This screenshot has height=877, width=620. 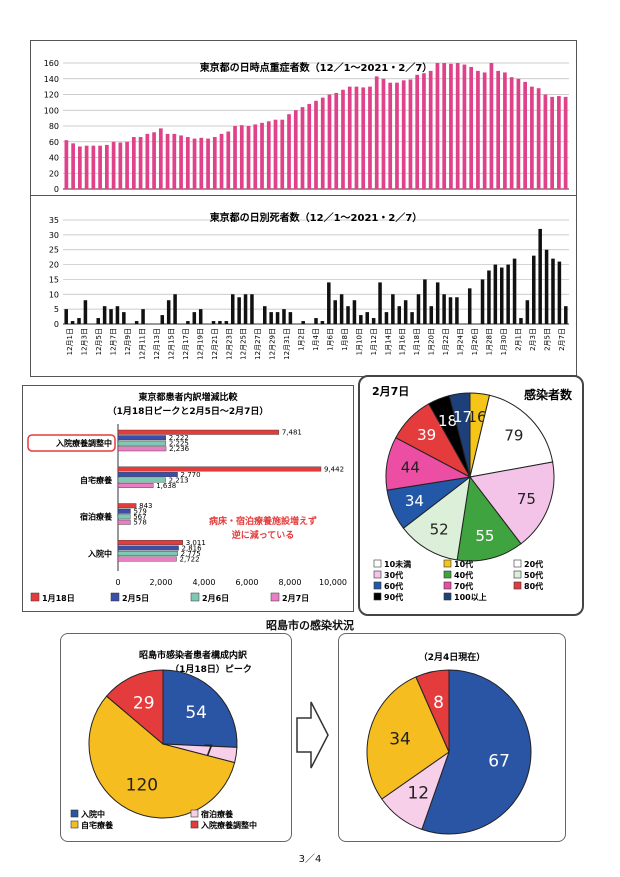 What do you see at coordinates (345, 339) in the screenshot?
I see `x-tick-label: 1月8日` at bounding box center [345, 339].